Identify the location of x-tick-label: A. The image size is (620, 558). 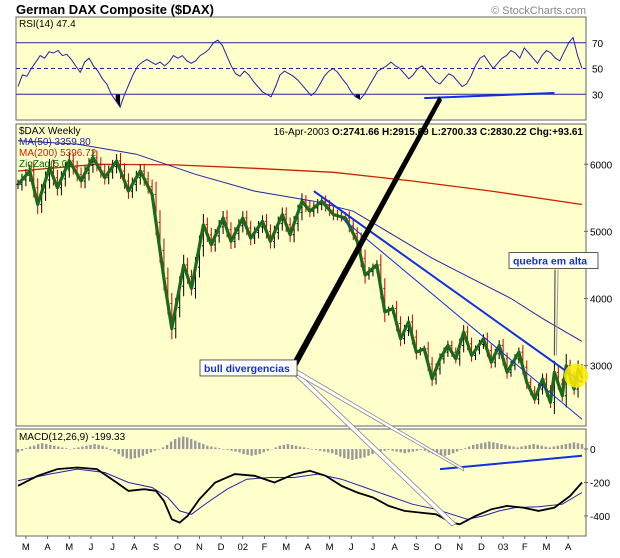
(47, 547).